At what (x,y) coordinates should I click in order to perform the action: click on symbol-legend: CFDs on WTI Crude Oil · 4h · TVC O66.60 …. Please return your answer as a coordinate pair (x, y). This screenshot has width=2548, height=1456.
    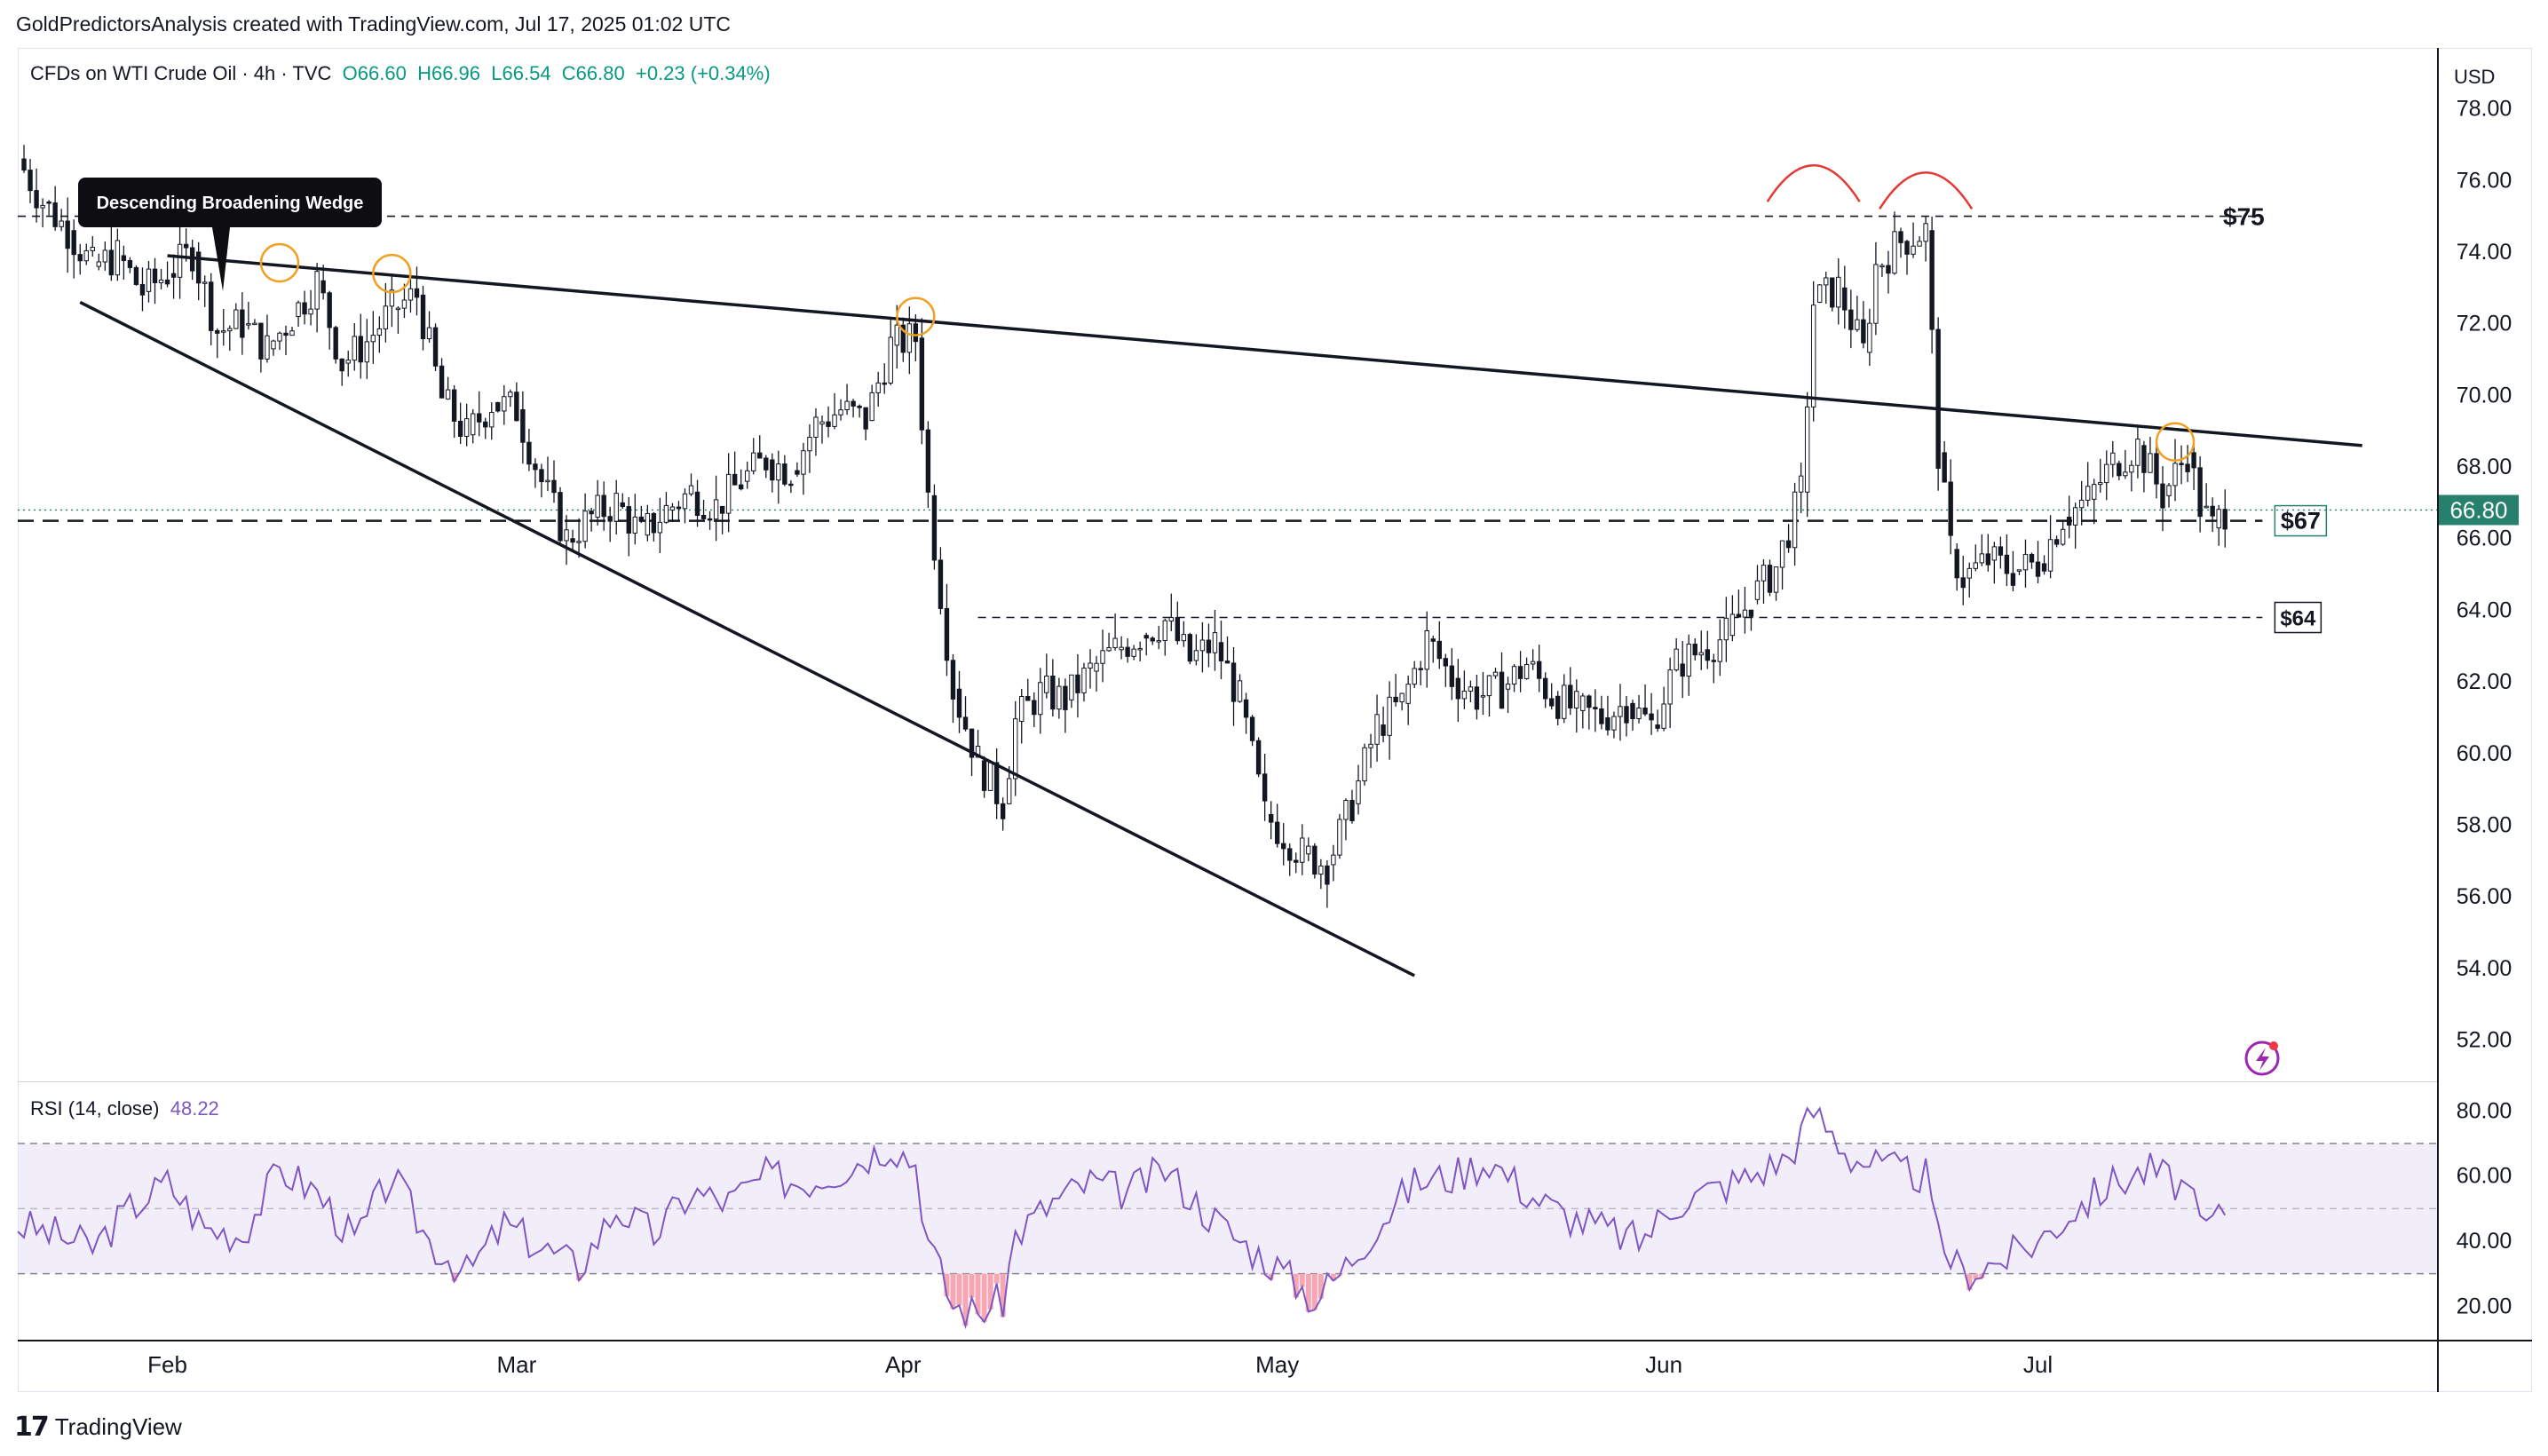
    Looking at the image, I should click on (400, 73).